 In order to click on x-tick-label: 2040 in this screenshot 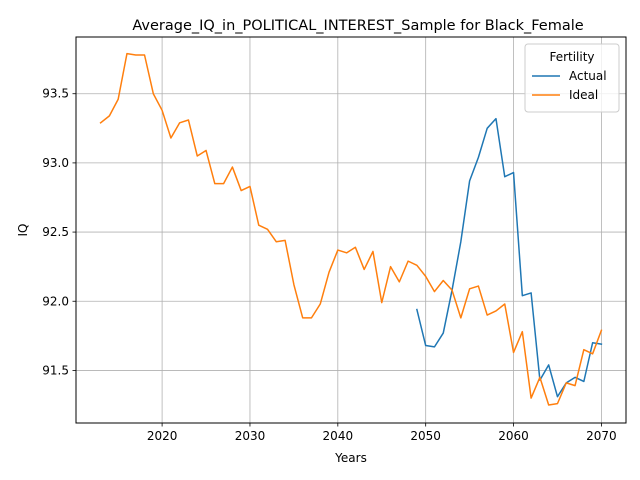, I will do `click(338, 436)`.